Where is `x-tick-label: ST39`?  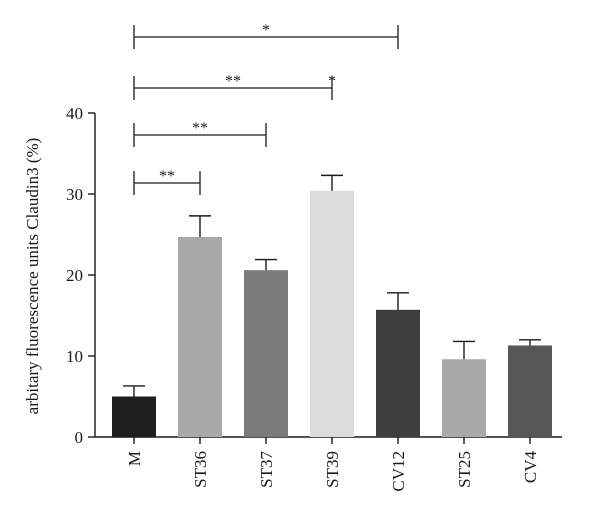
x-tick-label: ST39 is located at coordinates (332, 469).